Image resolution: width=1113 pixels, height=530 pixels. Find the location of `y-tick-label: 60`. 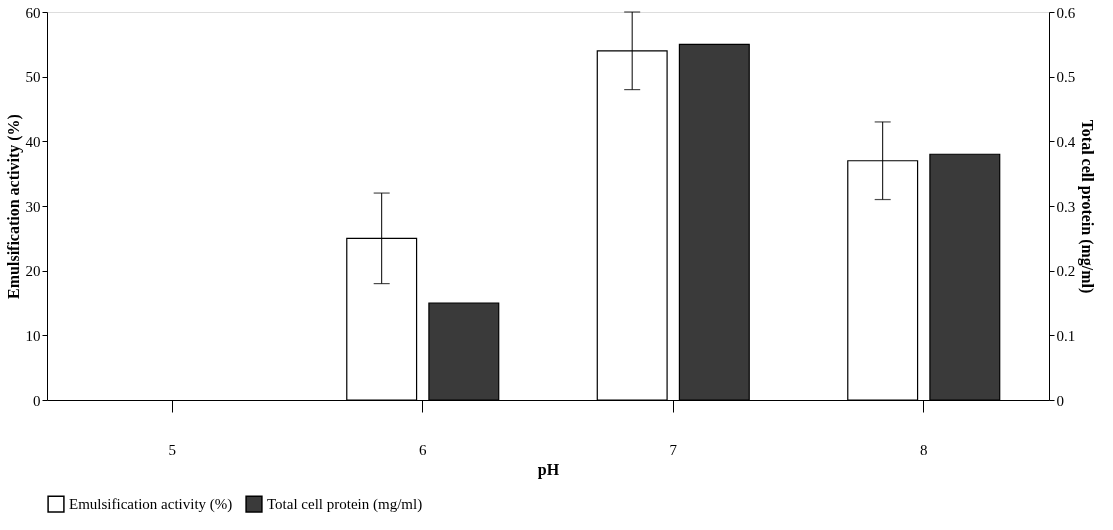

y-tick-label: 60 is located at coordinates (33, 12).